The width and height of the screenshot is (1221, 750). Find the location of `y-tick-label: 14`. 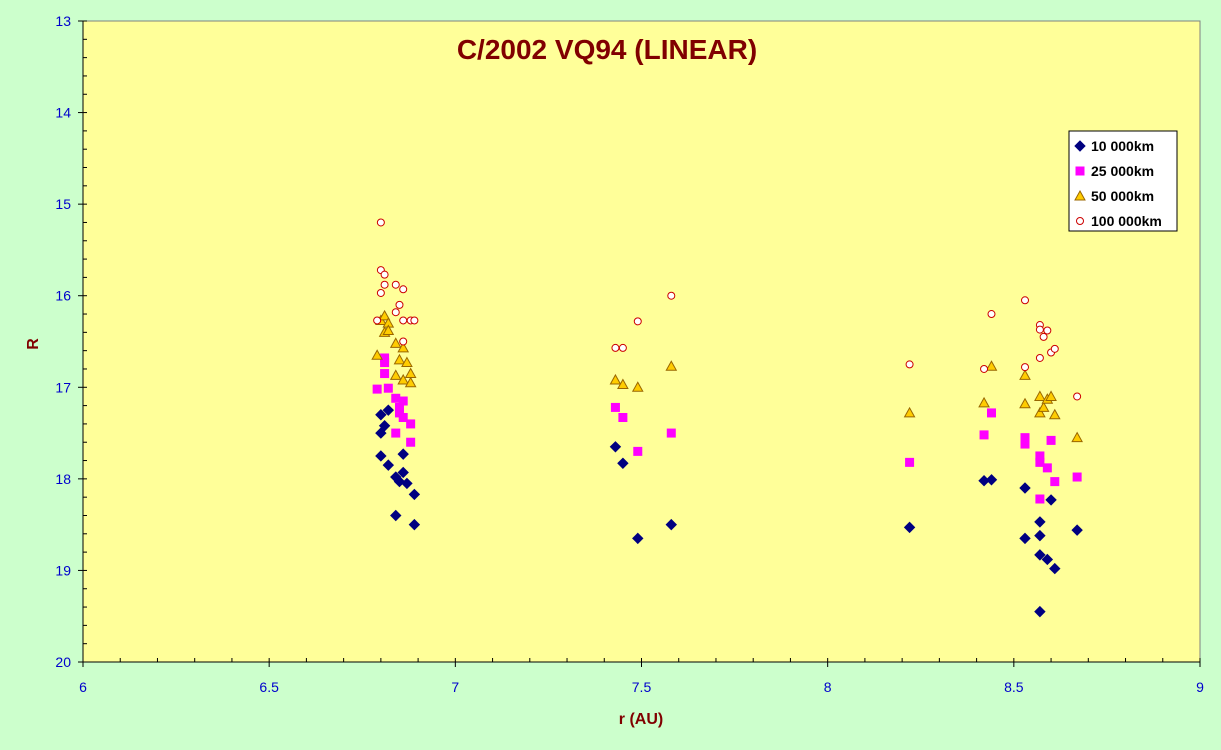

y-tick-label: 14 is located at coordinates (63, 113).